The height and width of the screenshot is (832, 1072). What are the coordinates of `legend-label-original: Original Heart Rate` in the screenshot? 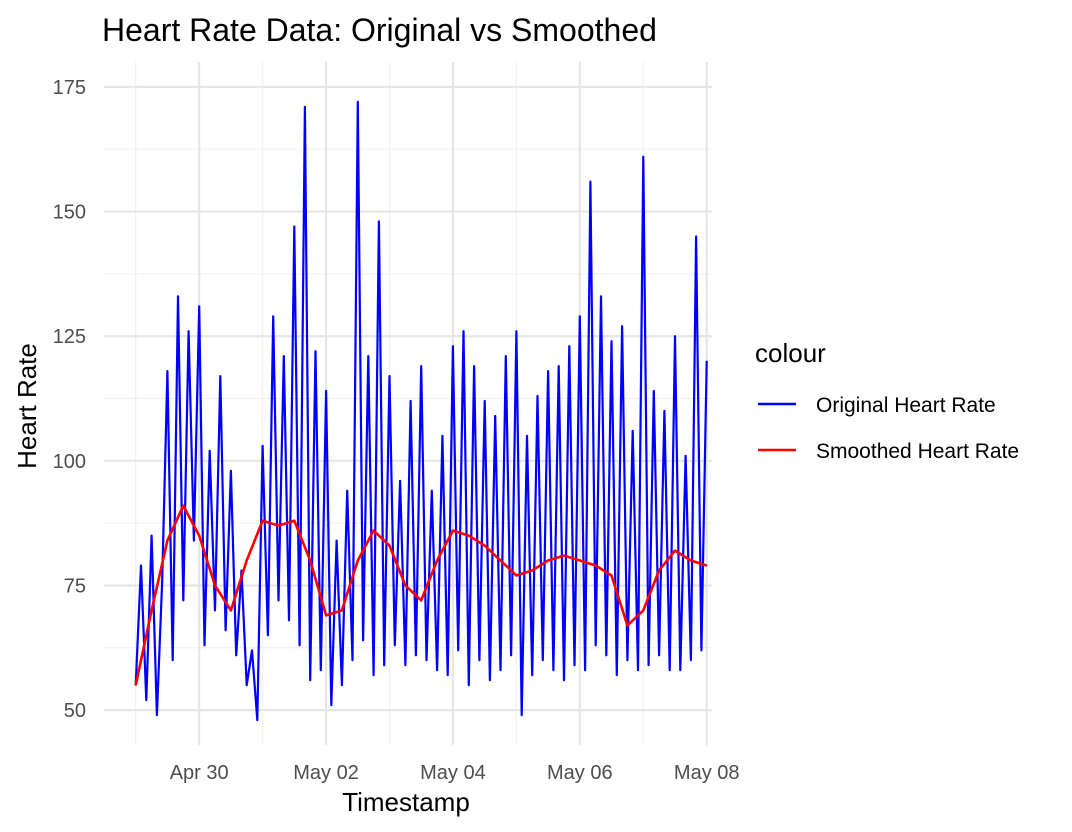 It's located at (906, 405).